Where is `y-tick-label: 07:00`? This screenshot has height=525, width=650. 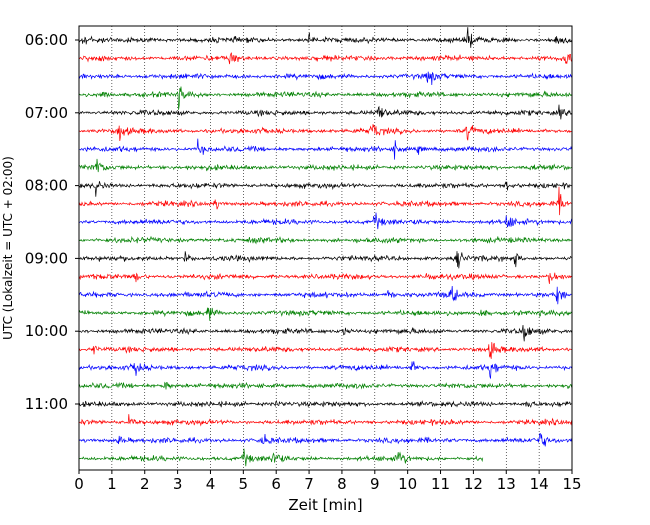
y-tick-label: 07:00 is located at coordinates (46, 113).